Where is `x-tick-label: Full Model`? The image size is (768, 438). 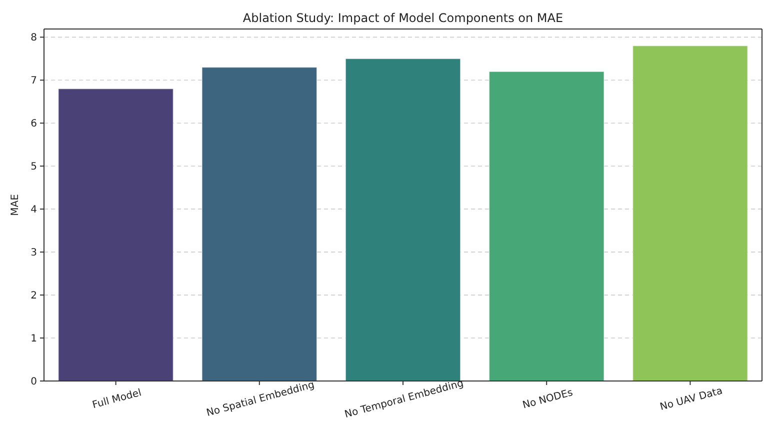
x-tick-label: Full Model is located at coordinates (117, 400).